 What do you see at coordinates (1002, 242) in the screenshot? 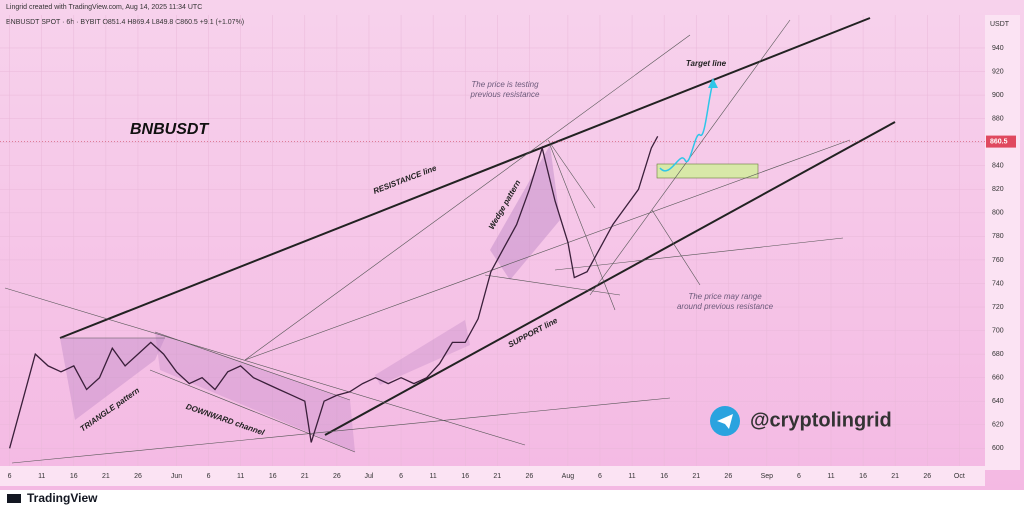
I see `price-axis` at bounding box center [1002, 242].